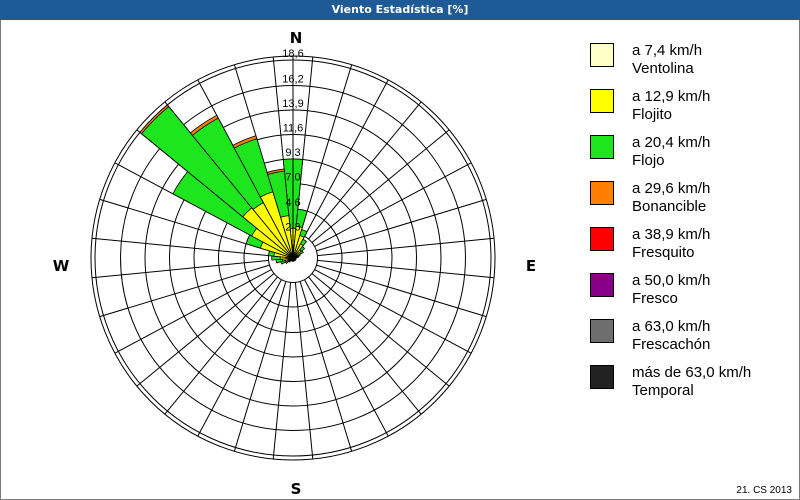 This screenshot has width=800, height=500. Describe the element at coordinates (692, 381) in the screenshot. I see `legend-label: más de 63,0 km/h Temporal` at that location.